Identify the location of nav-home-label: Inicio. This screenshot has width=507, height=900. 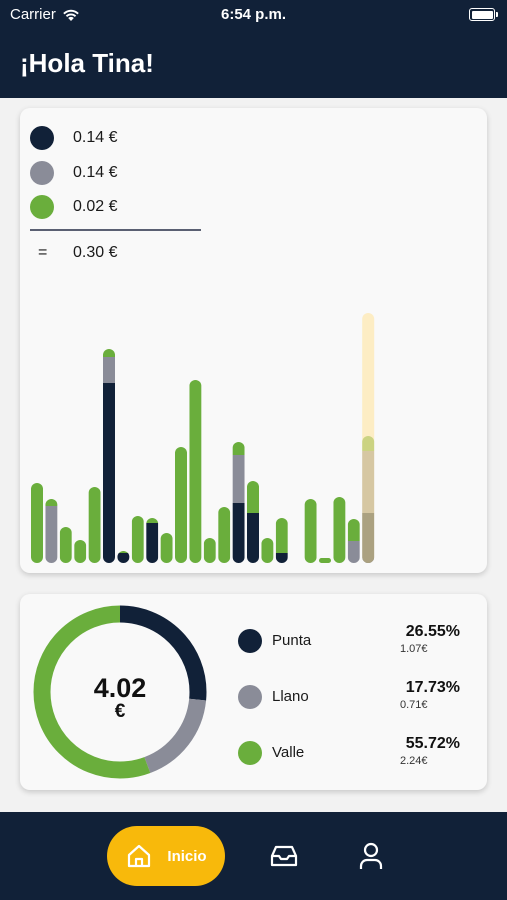
(187, 856).